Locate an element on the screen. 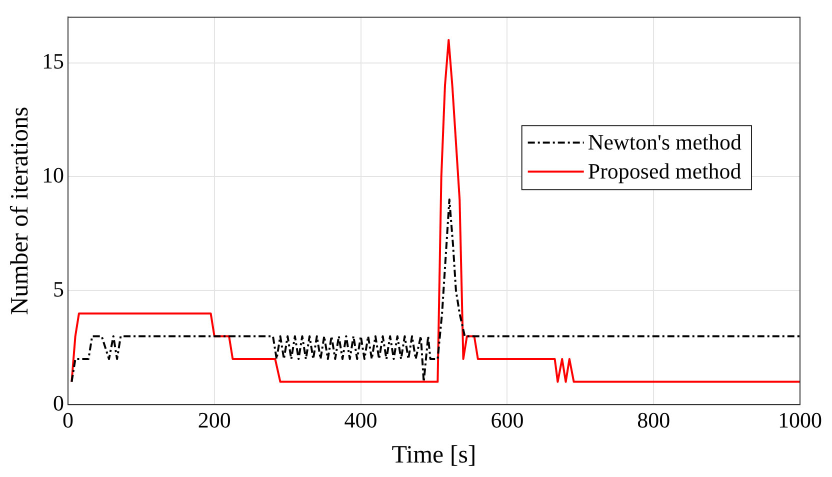  y-tick-label: 5 is located at coordinates (58, 289).